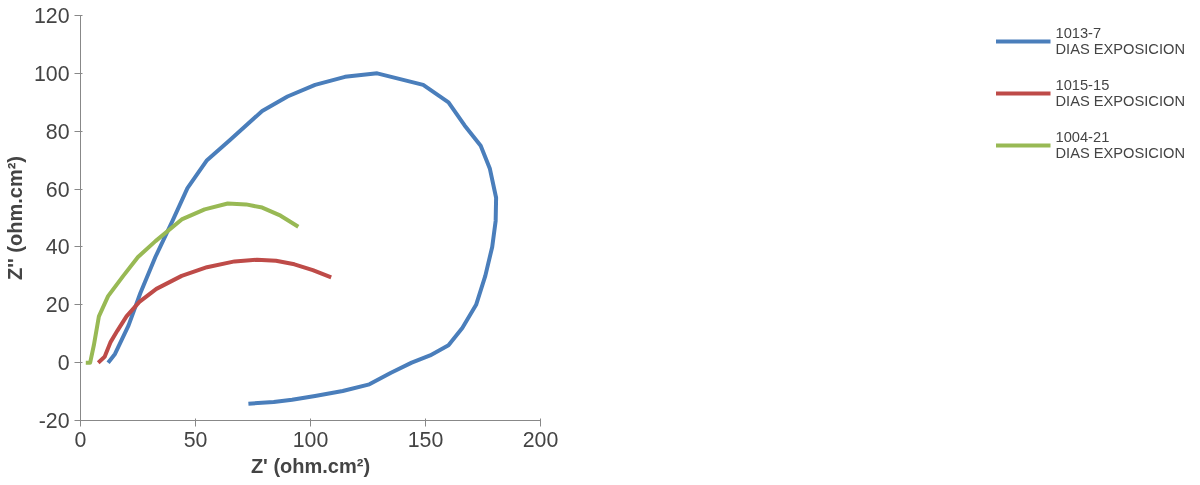 The image size is (1200, 485). Describe the element at coordinates (1120, 145) in the screenshot. I see `legend-label: 1004-21 DIAS EXPOSICION` at that location.